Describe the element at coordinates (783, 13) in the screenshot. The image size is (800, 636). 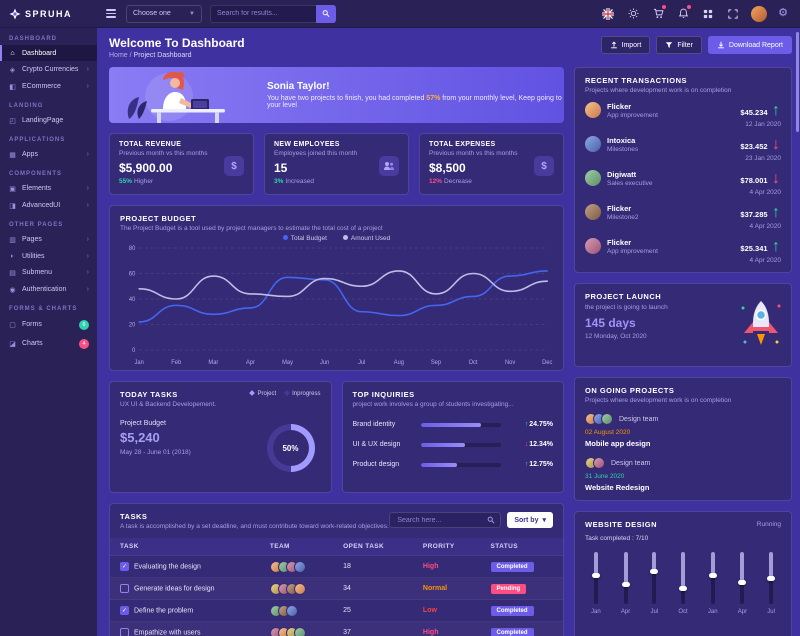
I see `settings-gear-icon: ⚙` at that location.